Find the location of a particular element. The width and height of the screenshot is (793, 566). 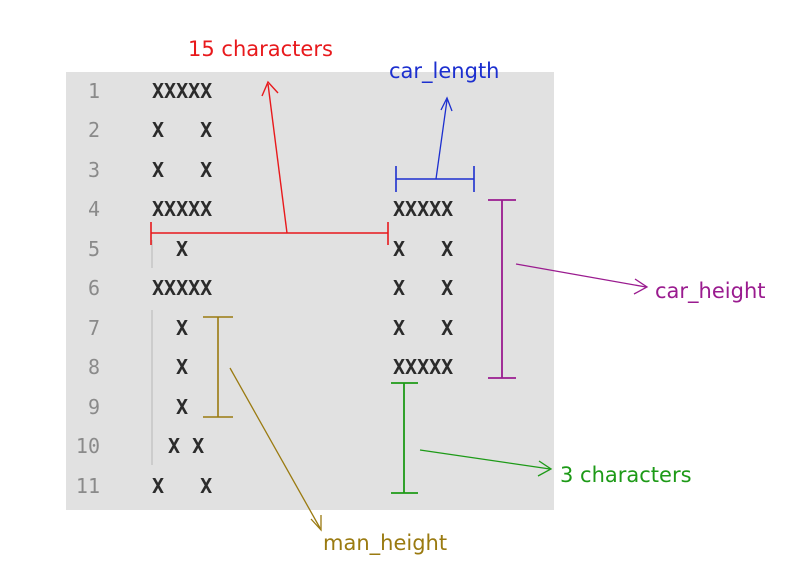

line-number: 10 is located at coordinates (87, 446).